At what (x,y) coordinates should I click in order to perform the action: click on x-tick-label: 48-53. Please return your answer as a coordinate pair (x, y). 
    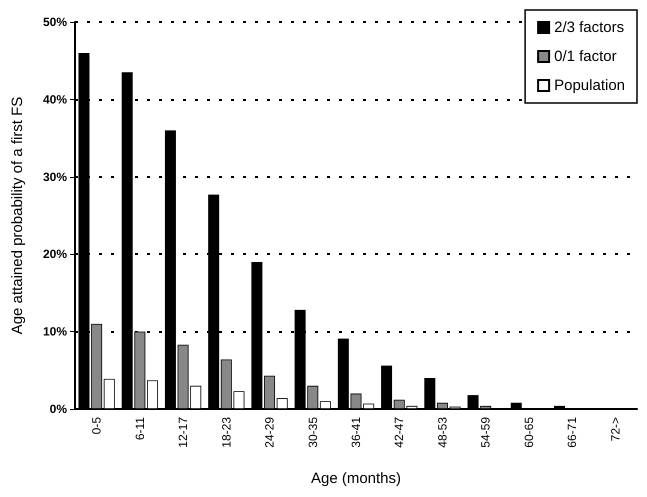
    Looking at the image, I should click on (442, 432).